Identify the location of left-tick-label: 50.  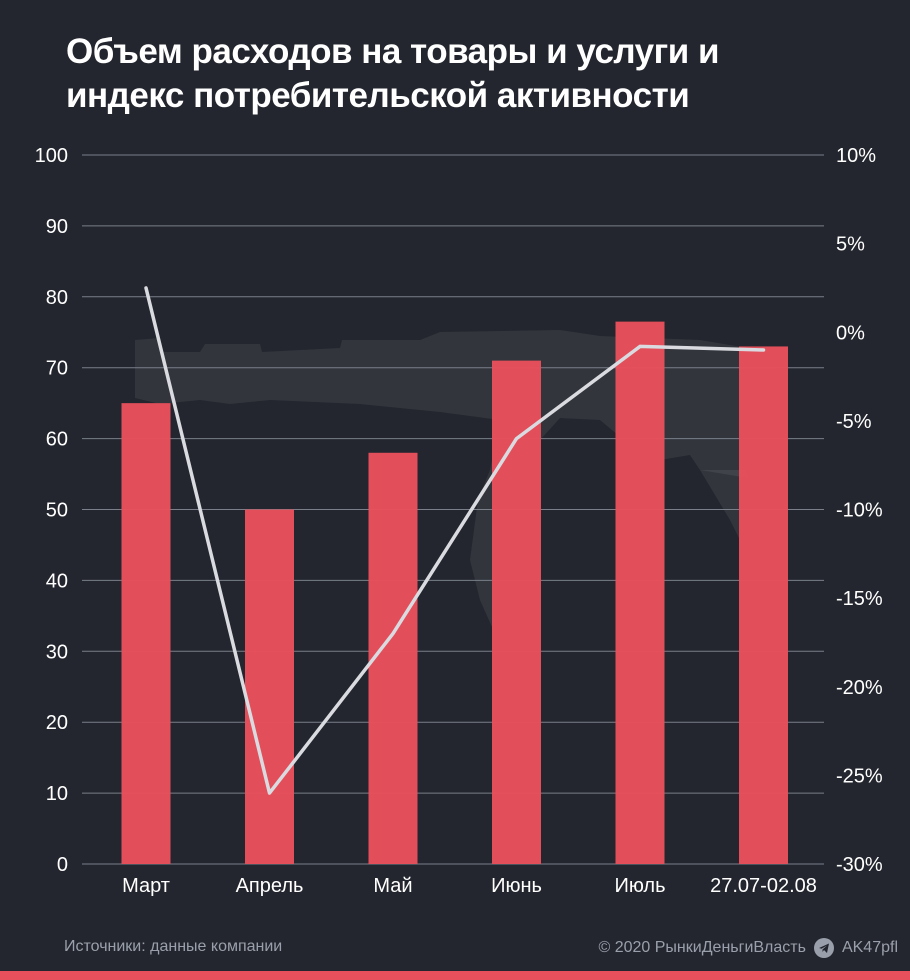
(57, 511).